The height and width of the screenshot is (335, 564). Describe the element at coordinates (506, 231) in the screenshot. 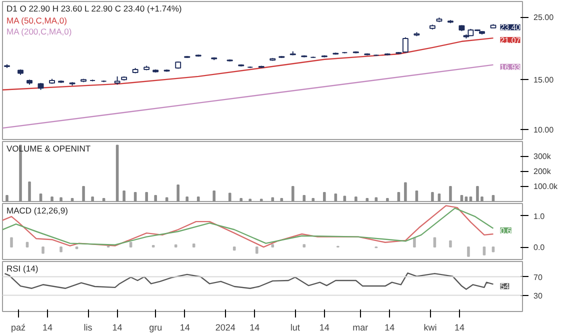

I see `annotation: 0.6` at that location.